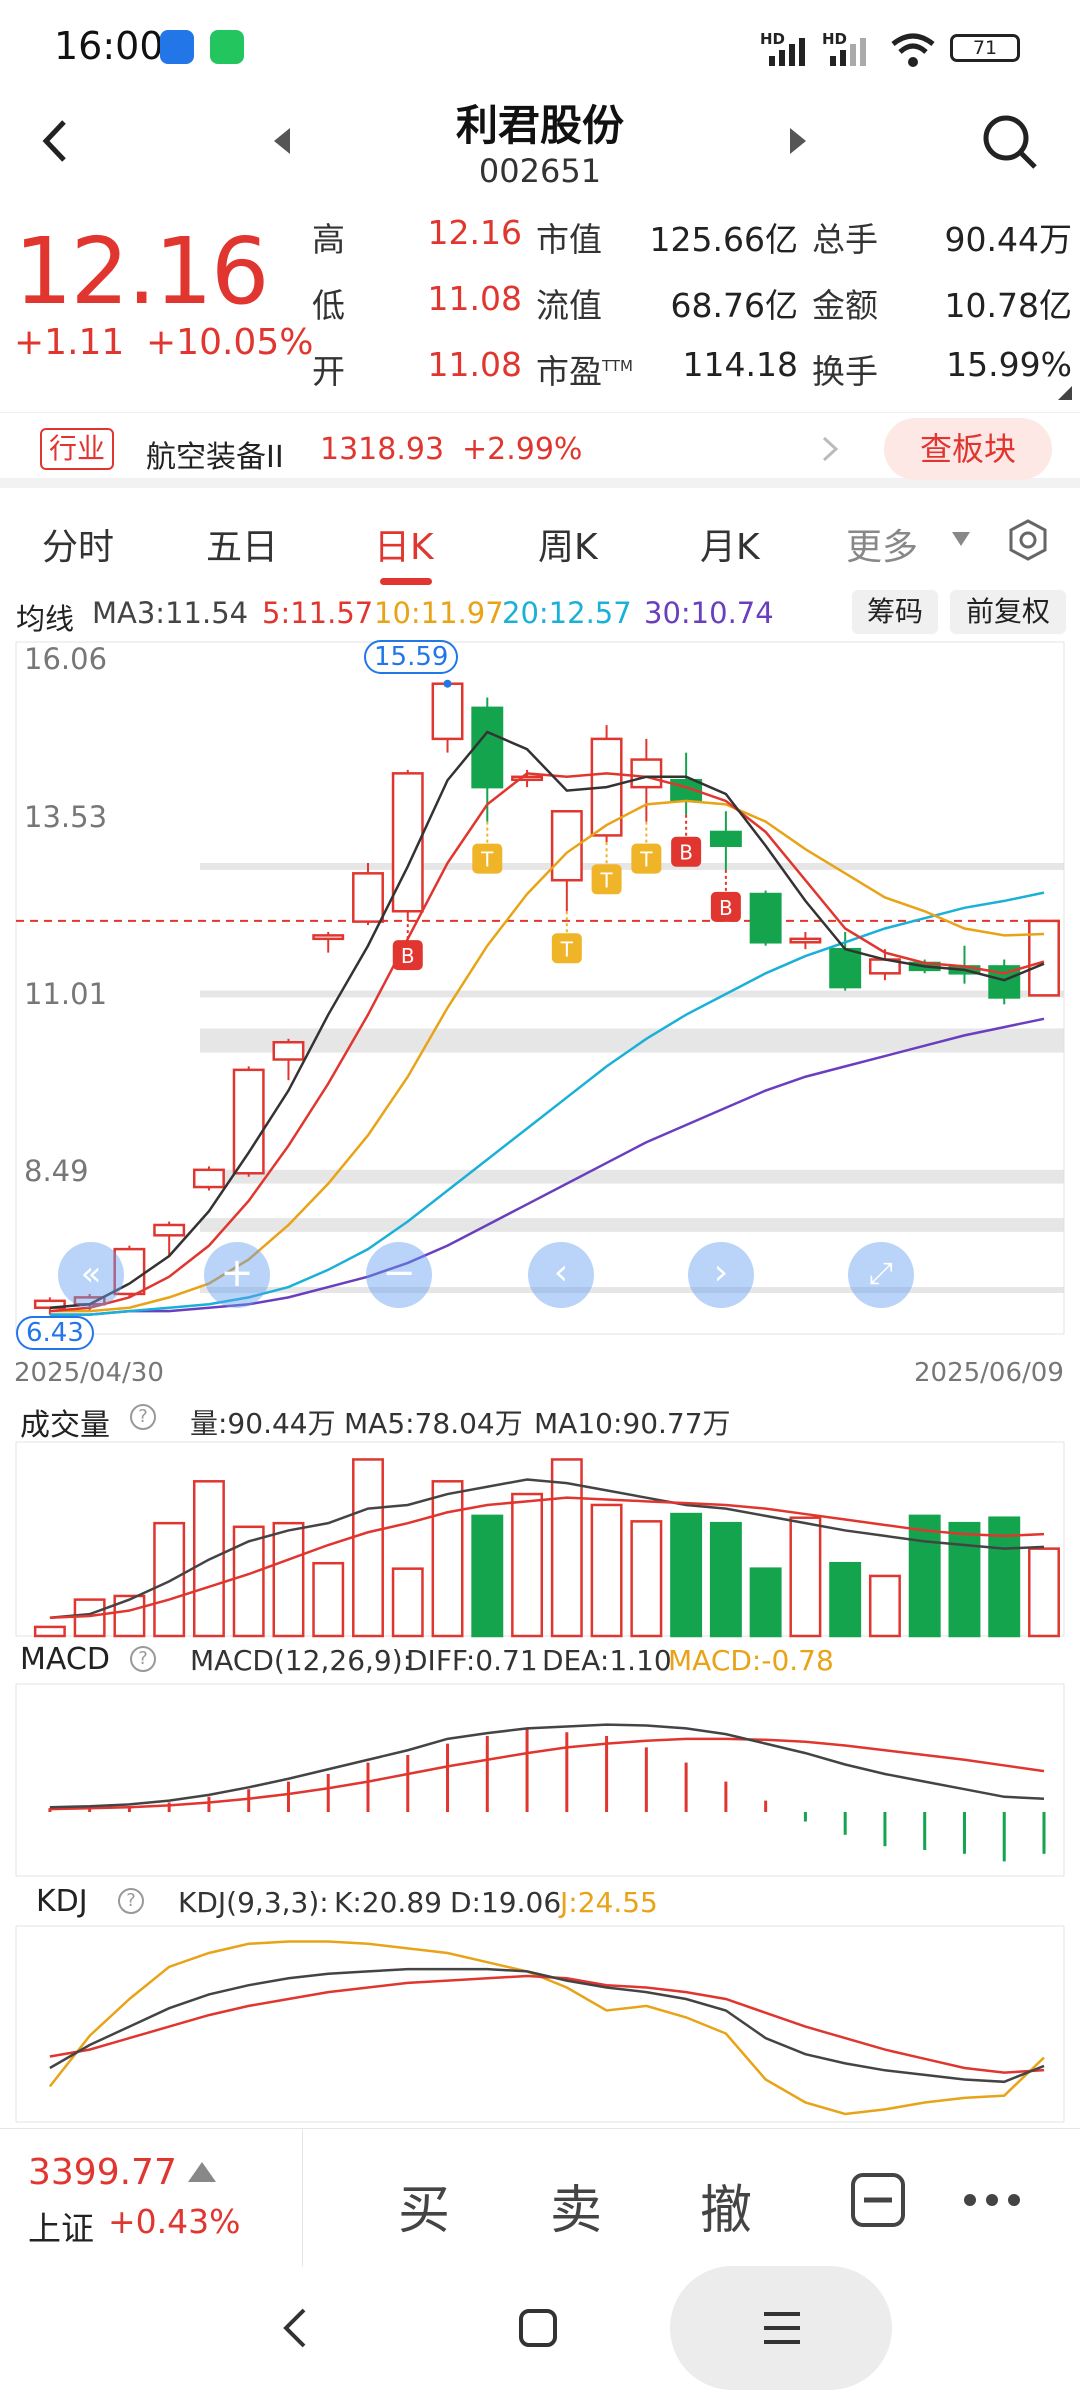 The width and height of the screenshot is (1080, 2400). Describe the element at coordinates (102, 2172) in the screenshot. I see `index-value: 3399.77` at that location.